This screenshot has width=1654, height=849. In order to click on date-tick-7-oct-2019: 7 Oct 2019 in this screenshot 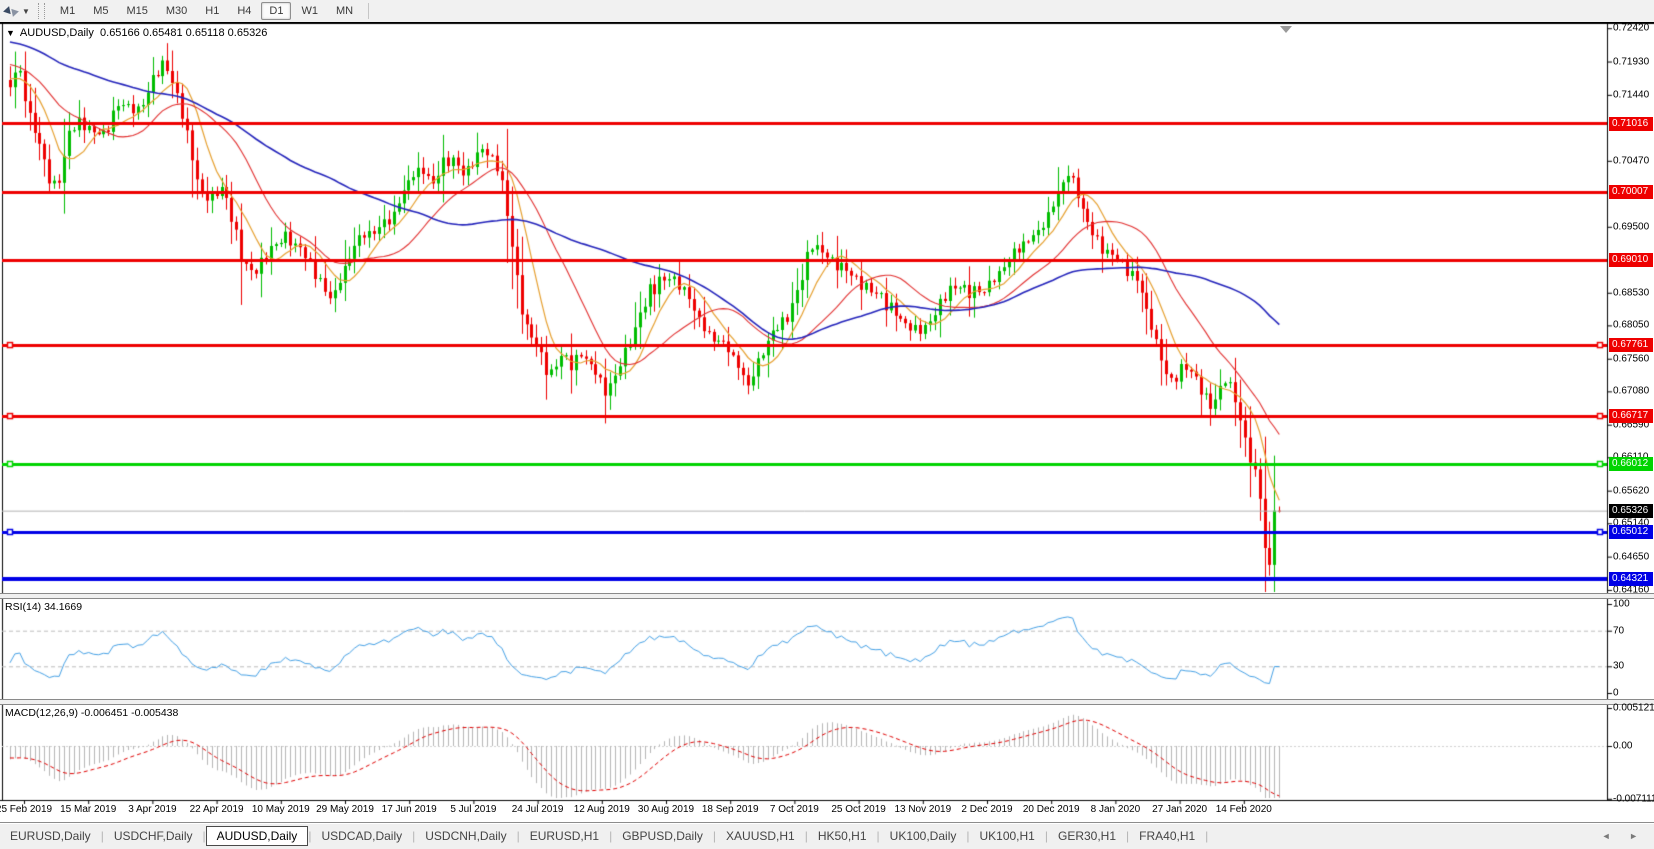, I will do `click(794, 809)`.